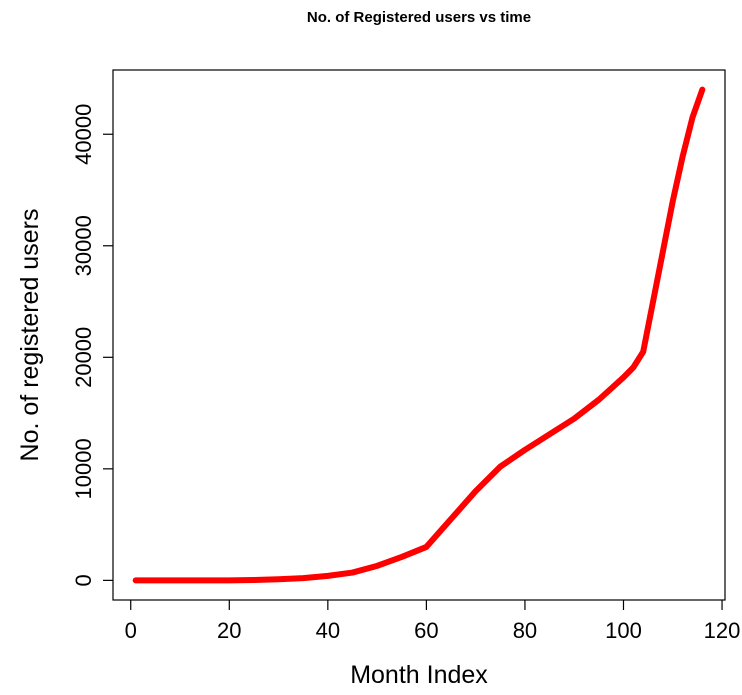 This screenshot has height=695, width=742. I want to click on y-tick-label: 30000, so click(83, 245).